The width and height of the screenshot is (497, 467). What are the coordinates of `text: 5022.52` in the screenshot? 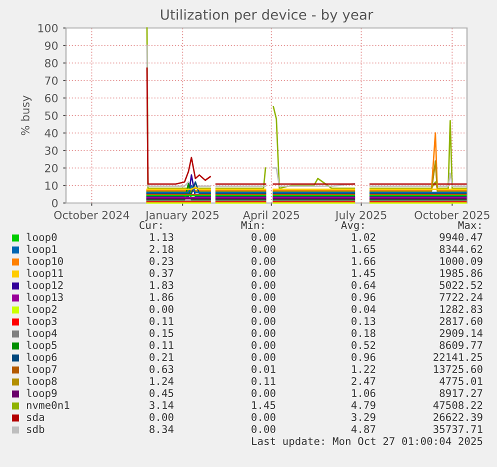 It's located at (461, 285).